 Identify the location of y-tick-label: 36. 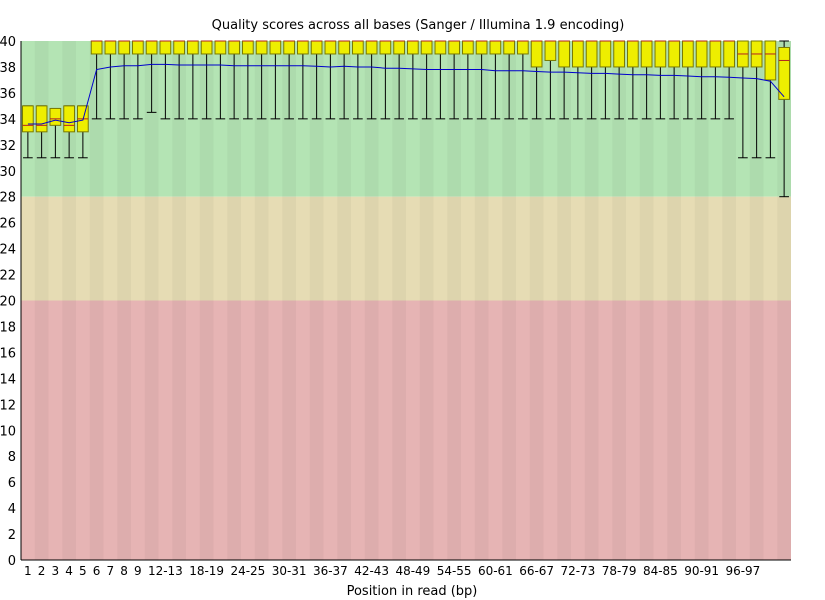
(8, 94).